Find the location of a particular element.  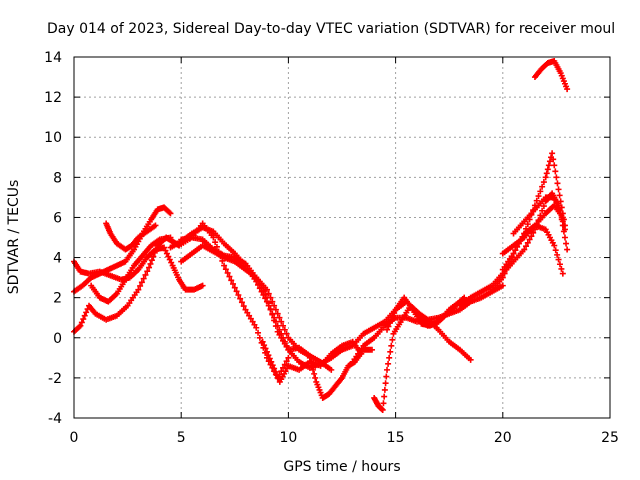

x-tick-label: 10 is located at coordinates (288, 438).